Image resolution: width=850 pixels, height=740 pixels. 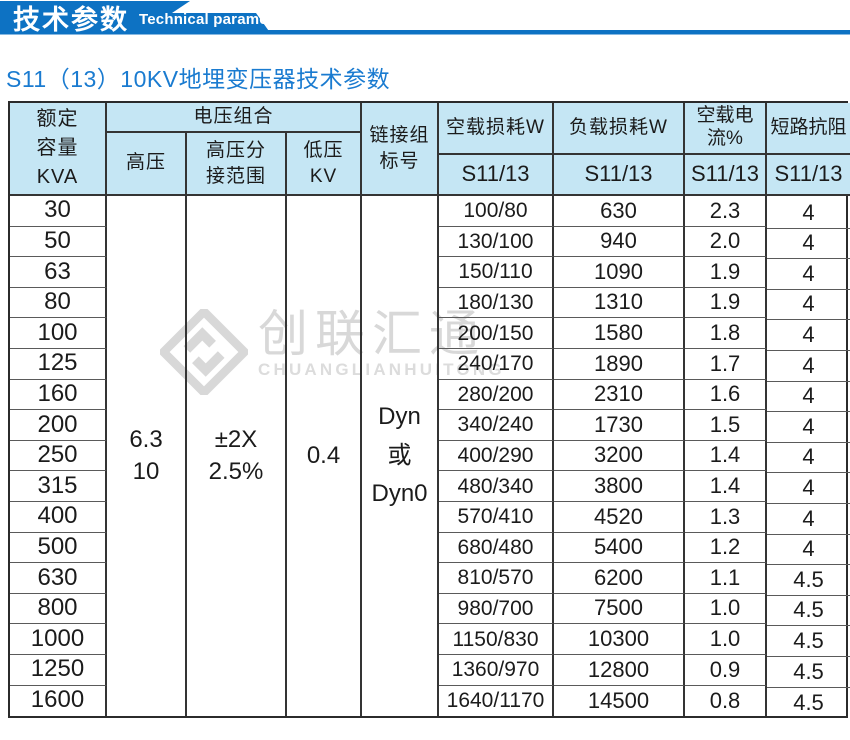 I want to click on table-cell-noload: 1640/1170, so click(x=496, y=701).